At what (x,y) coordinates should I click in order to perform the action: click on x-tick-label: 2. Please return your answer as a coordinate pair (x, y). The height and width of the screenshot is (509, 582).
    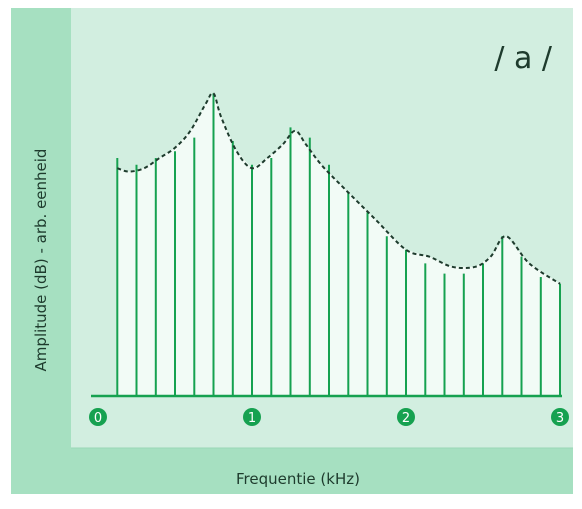
    Looking at the image, I should click on (406, 418).